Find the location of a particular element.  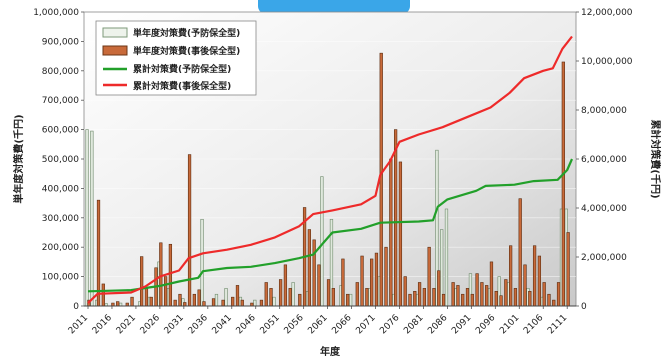

top-banner is located at coordinates (334, 7).